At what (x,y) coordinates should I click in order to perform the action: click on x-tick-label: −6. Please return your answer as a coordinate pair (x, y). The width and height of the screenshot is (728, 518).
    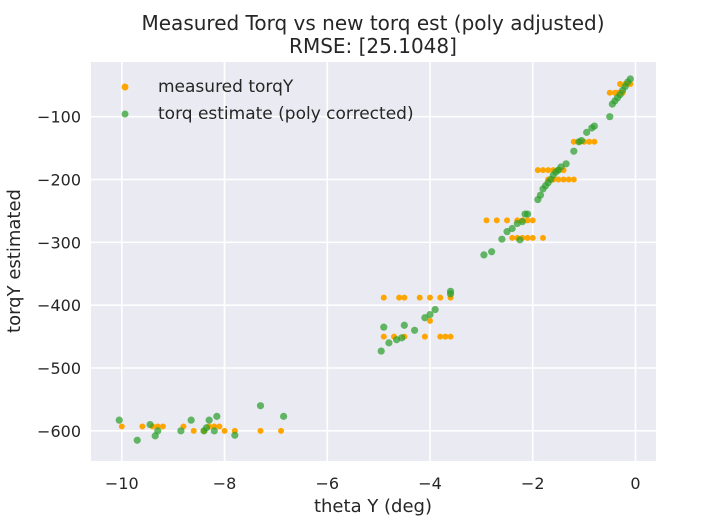
    Looking at the image, I should click on (327, 483).